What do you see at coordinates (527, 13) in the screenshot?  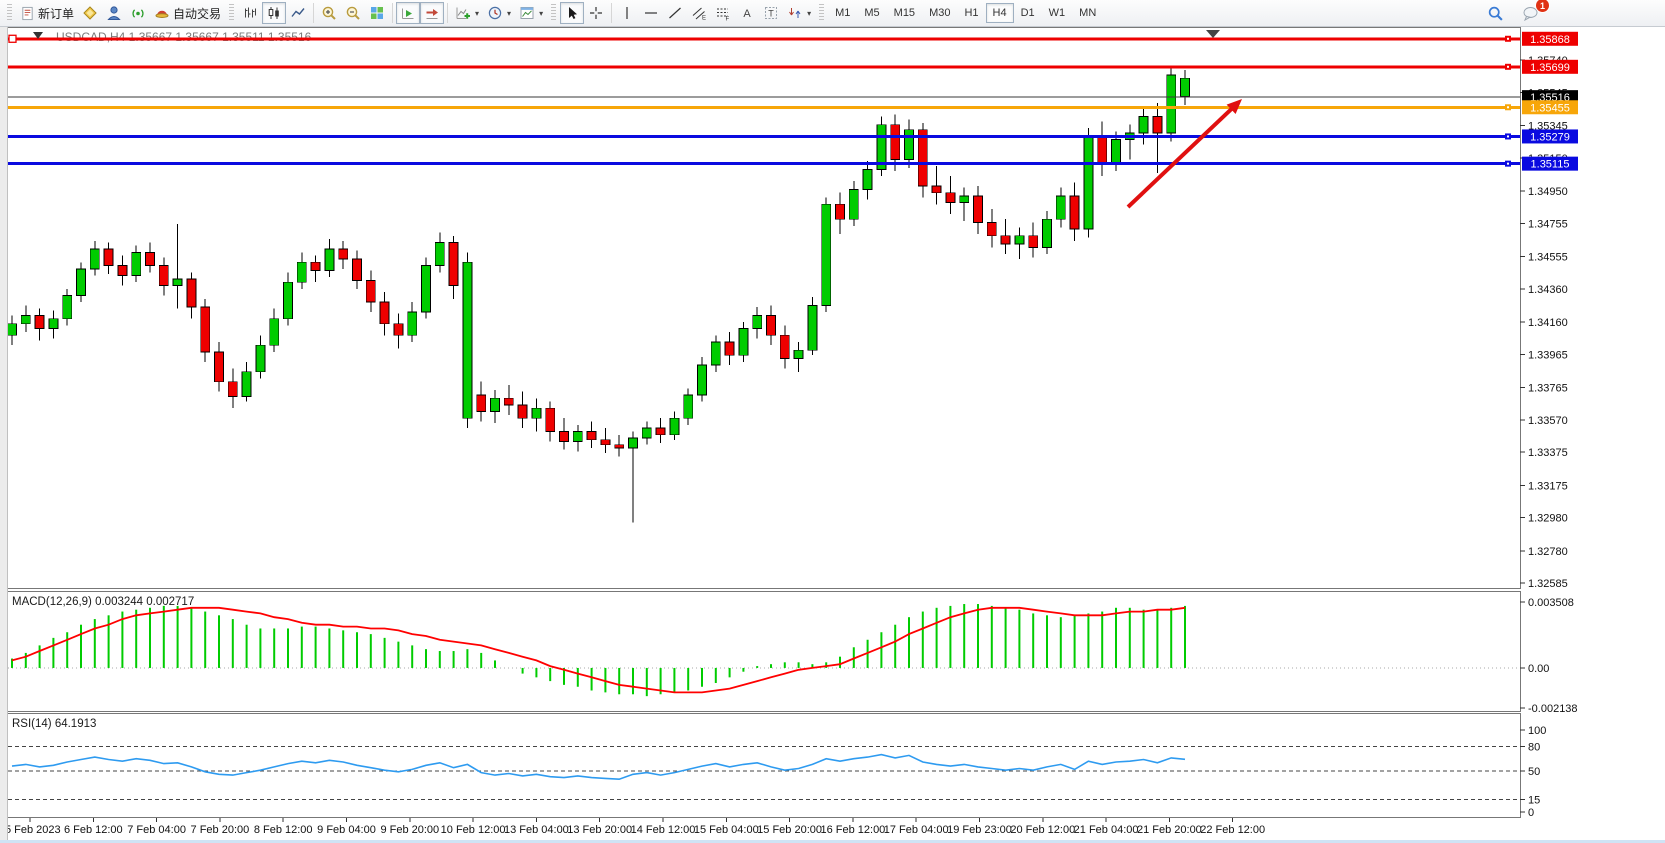 I see `templates-icon` at bounding box center [527, 13].